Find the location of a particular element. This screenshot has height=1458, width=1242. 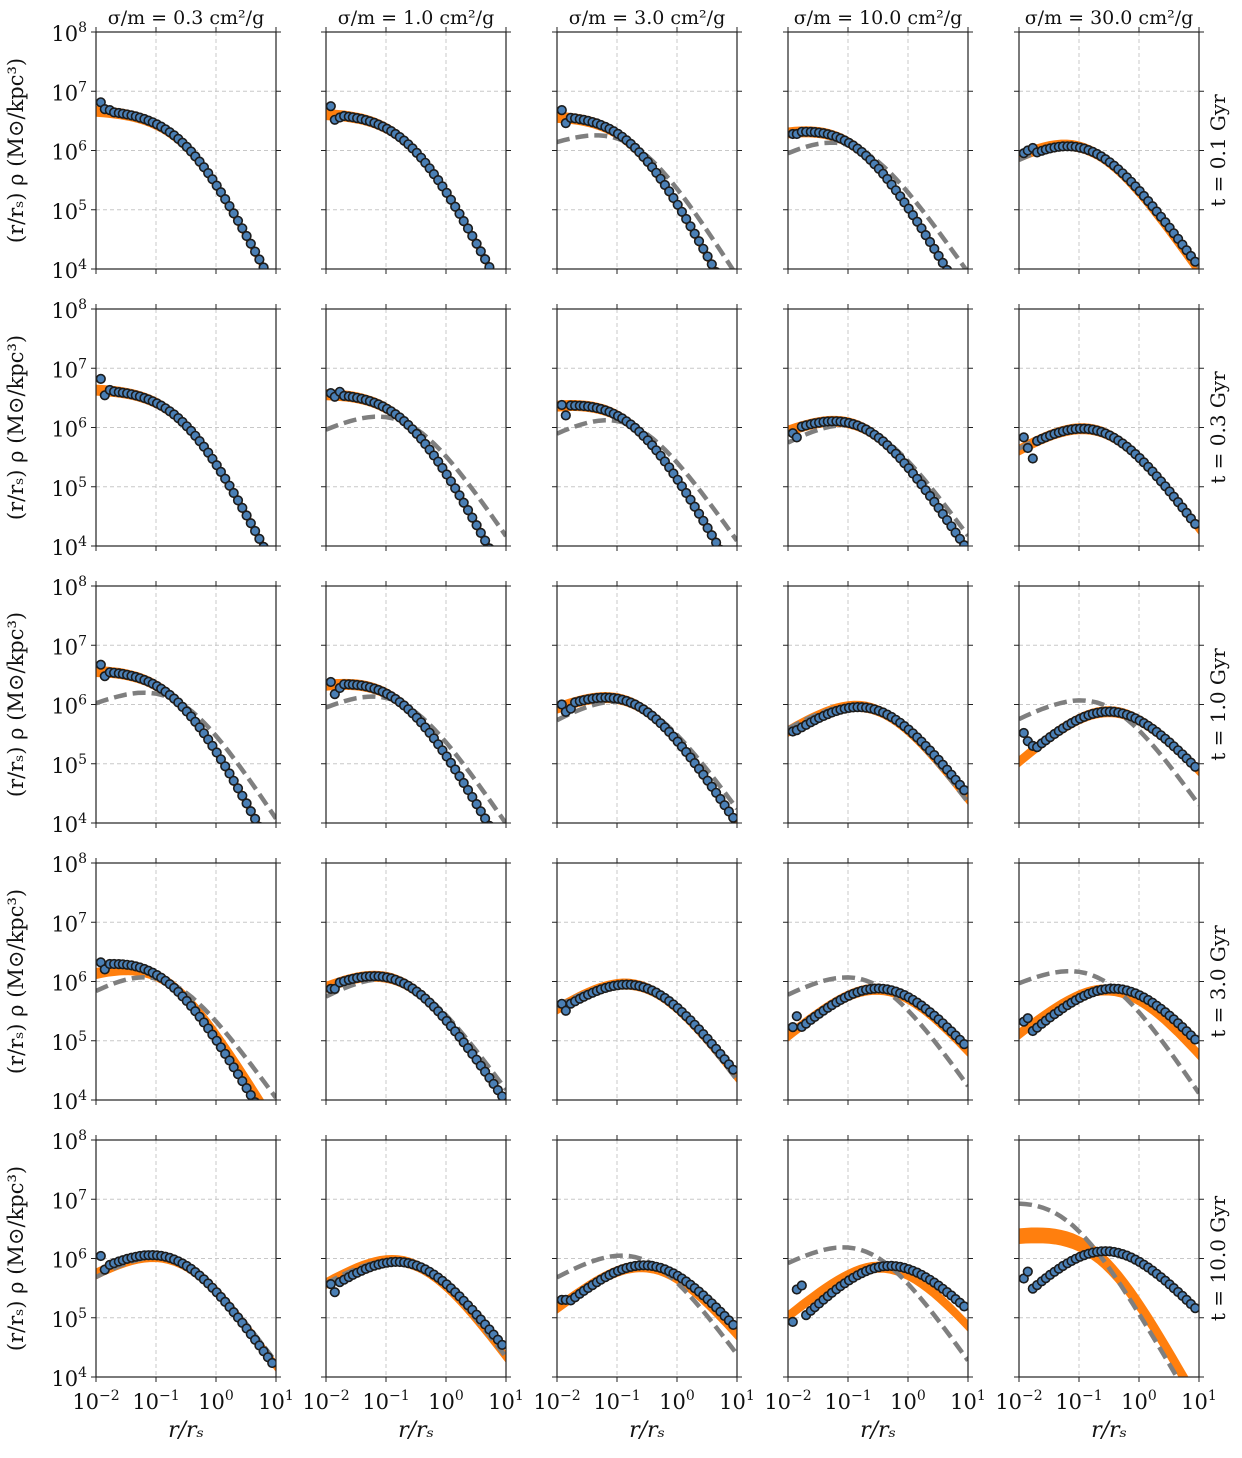

x-tick-label: 10⁻² is located at coordinates (556, 1401).